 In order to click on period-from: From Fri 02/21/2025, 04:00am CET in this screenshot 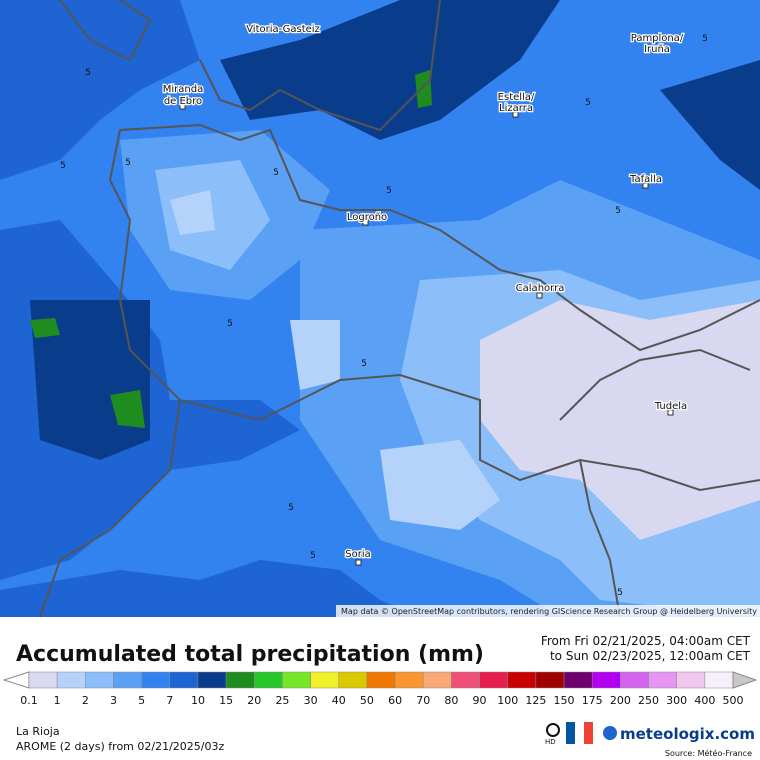, I will do `click(646, 641)`.